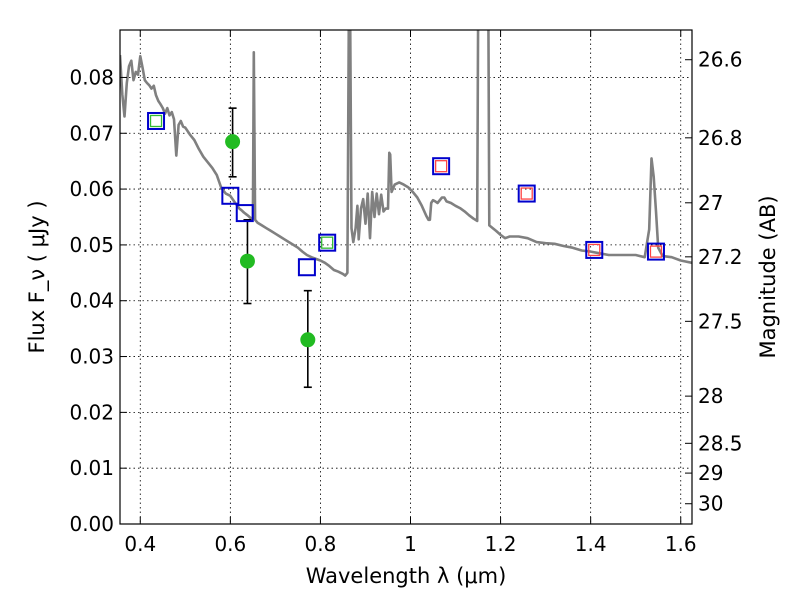 The height and width of the screenshot is (600, 800). I want to click on y-right-tick-label: 29, so click(710, 473).